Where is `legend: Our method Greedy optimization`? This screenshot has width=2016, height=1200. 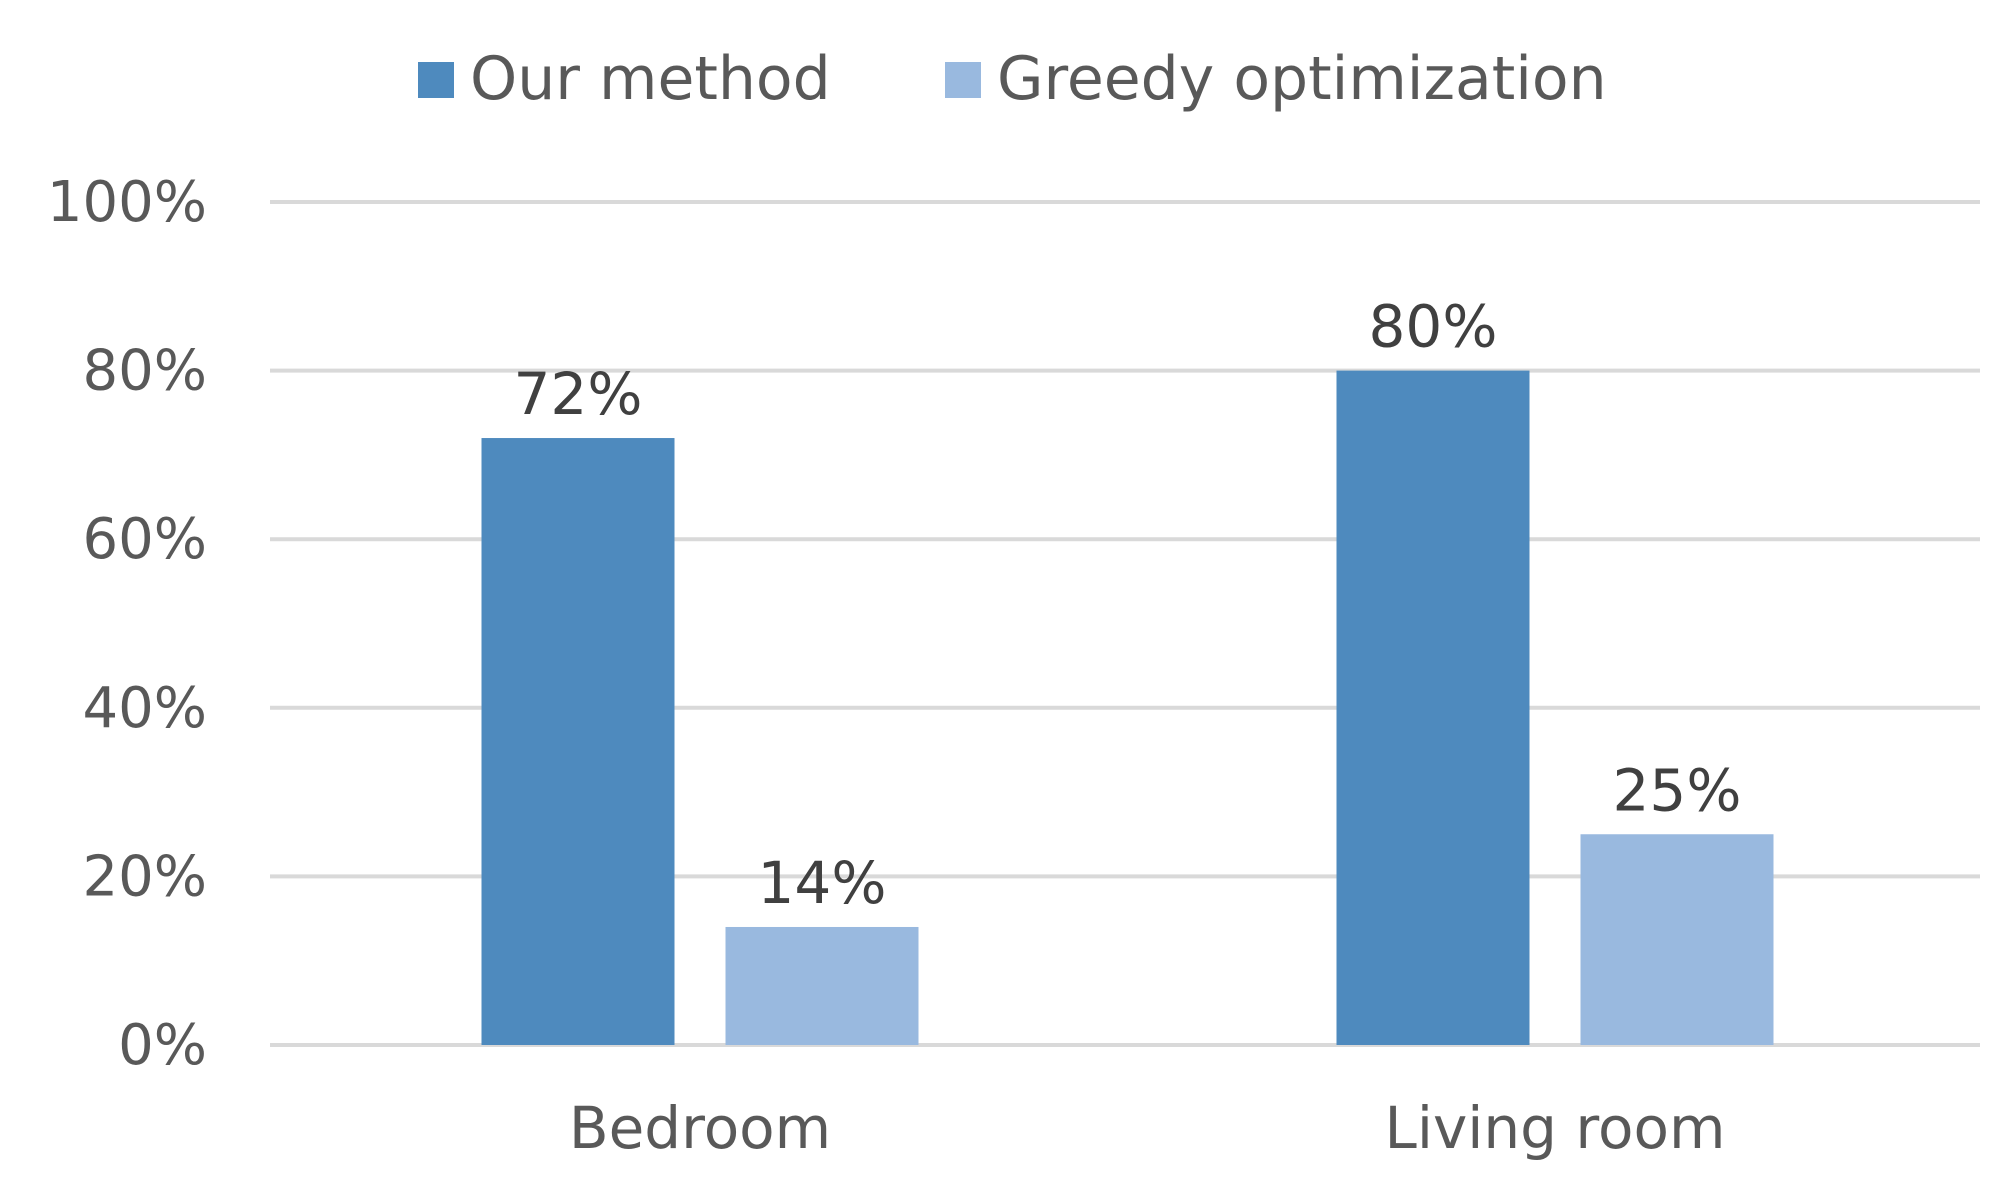
legend: Our method Greedy optimization is located at coordinates (1012, 79).